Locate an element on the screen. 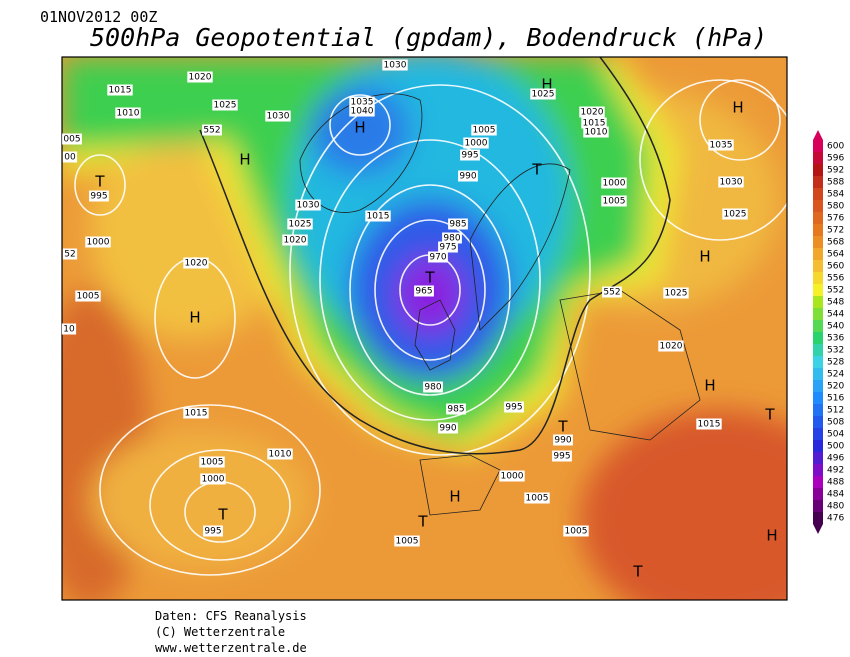  colorbar-label: 488 is located at coordinates (835, 483).